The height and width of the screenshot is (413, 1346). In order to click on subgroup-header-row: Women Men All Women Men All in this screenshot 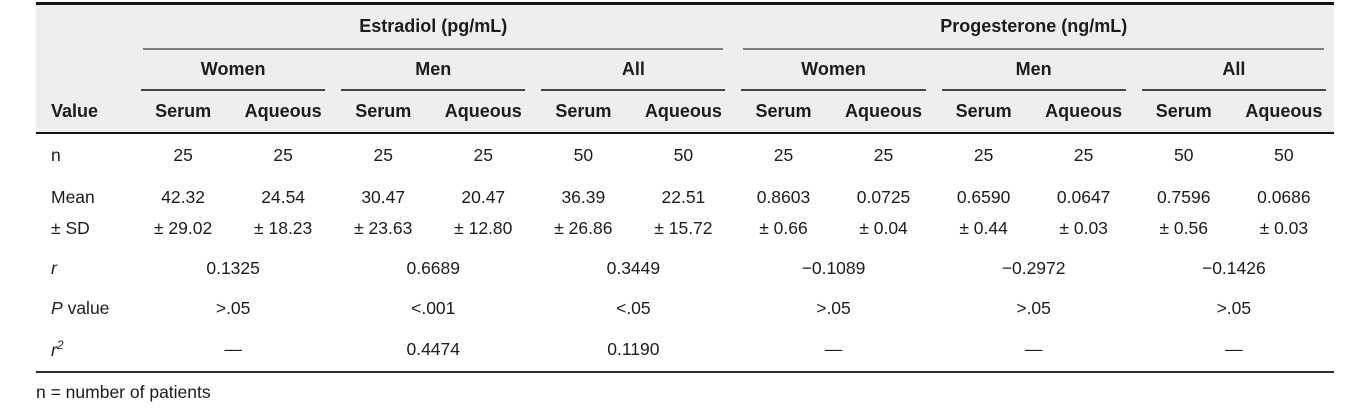, I will do `click(685, 70)`.